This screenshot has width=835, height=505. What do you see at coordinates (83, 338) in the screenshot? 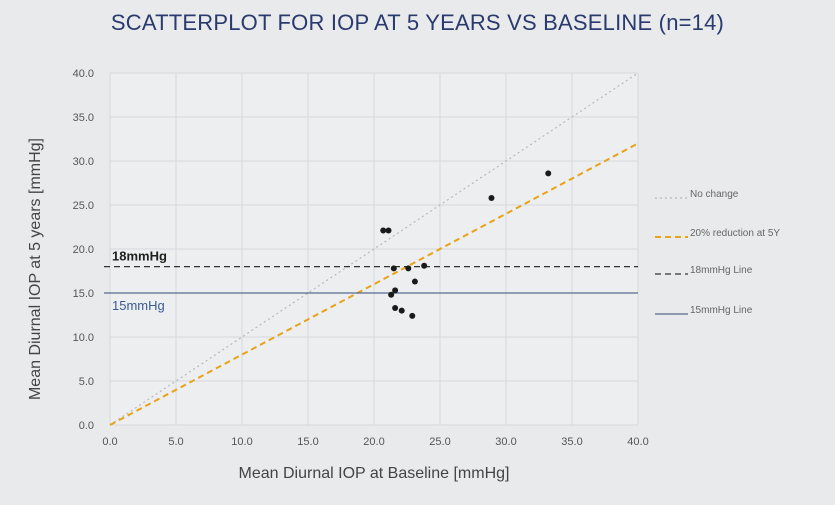
I see `y-tick-label: 10.0` at bounding box center [83, 338].